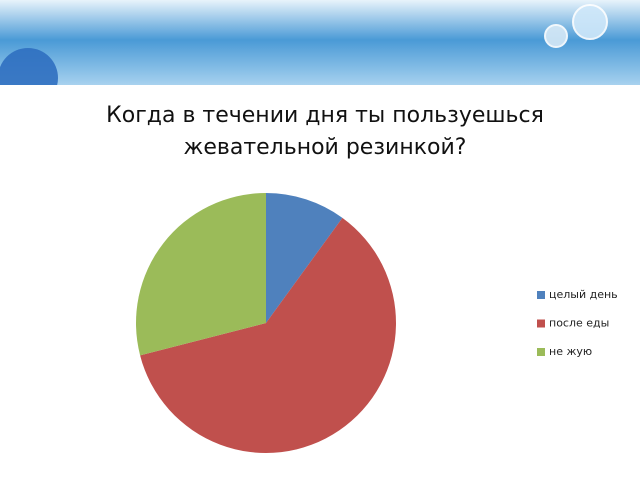  Describe the element at coordinates (570, 351) in the screenshot. I see `legend-label: не жую` at that location.